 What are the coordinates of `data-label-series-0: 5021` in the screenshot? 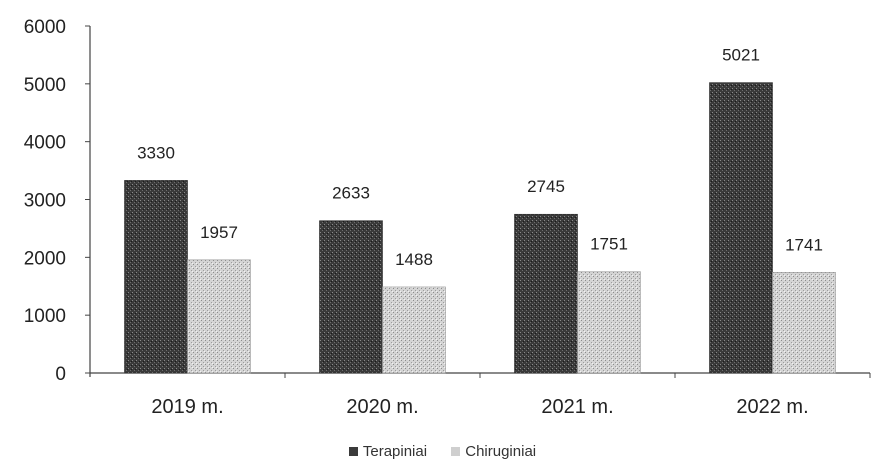 It's located at (741, 55).